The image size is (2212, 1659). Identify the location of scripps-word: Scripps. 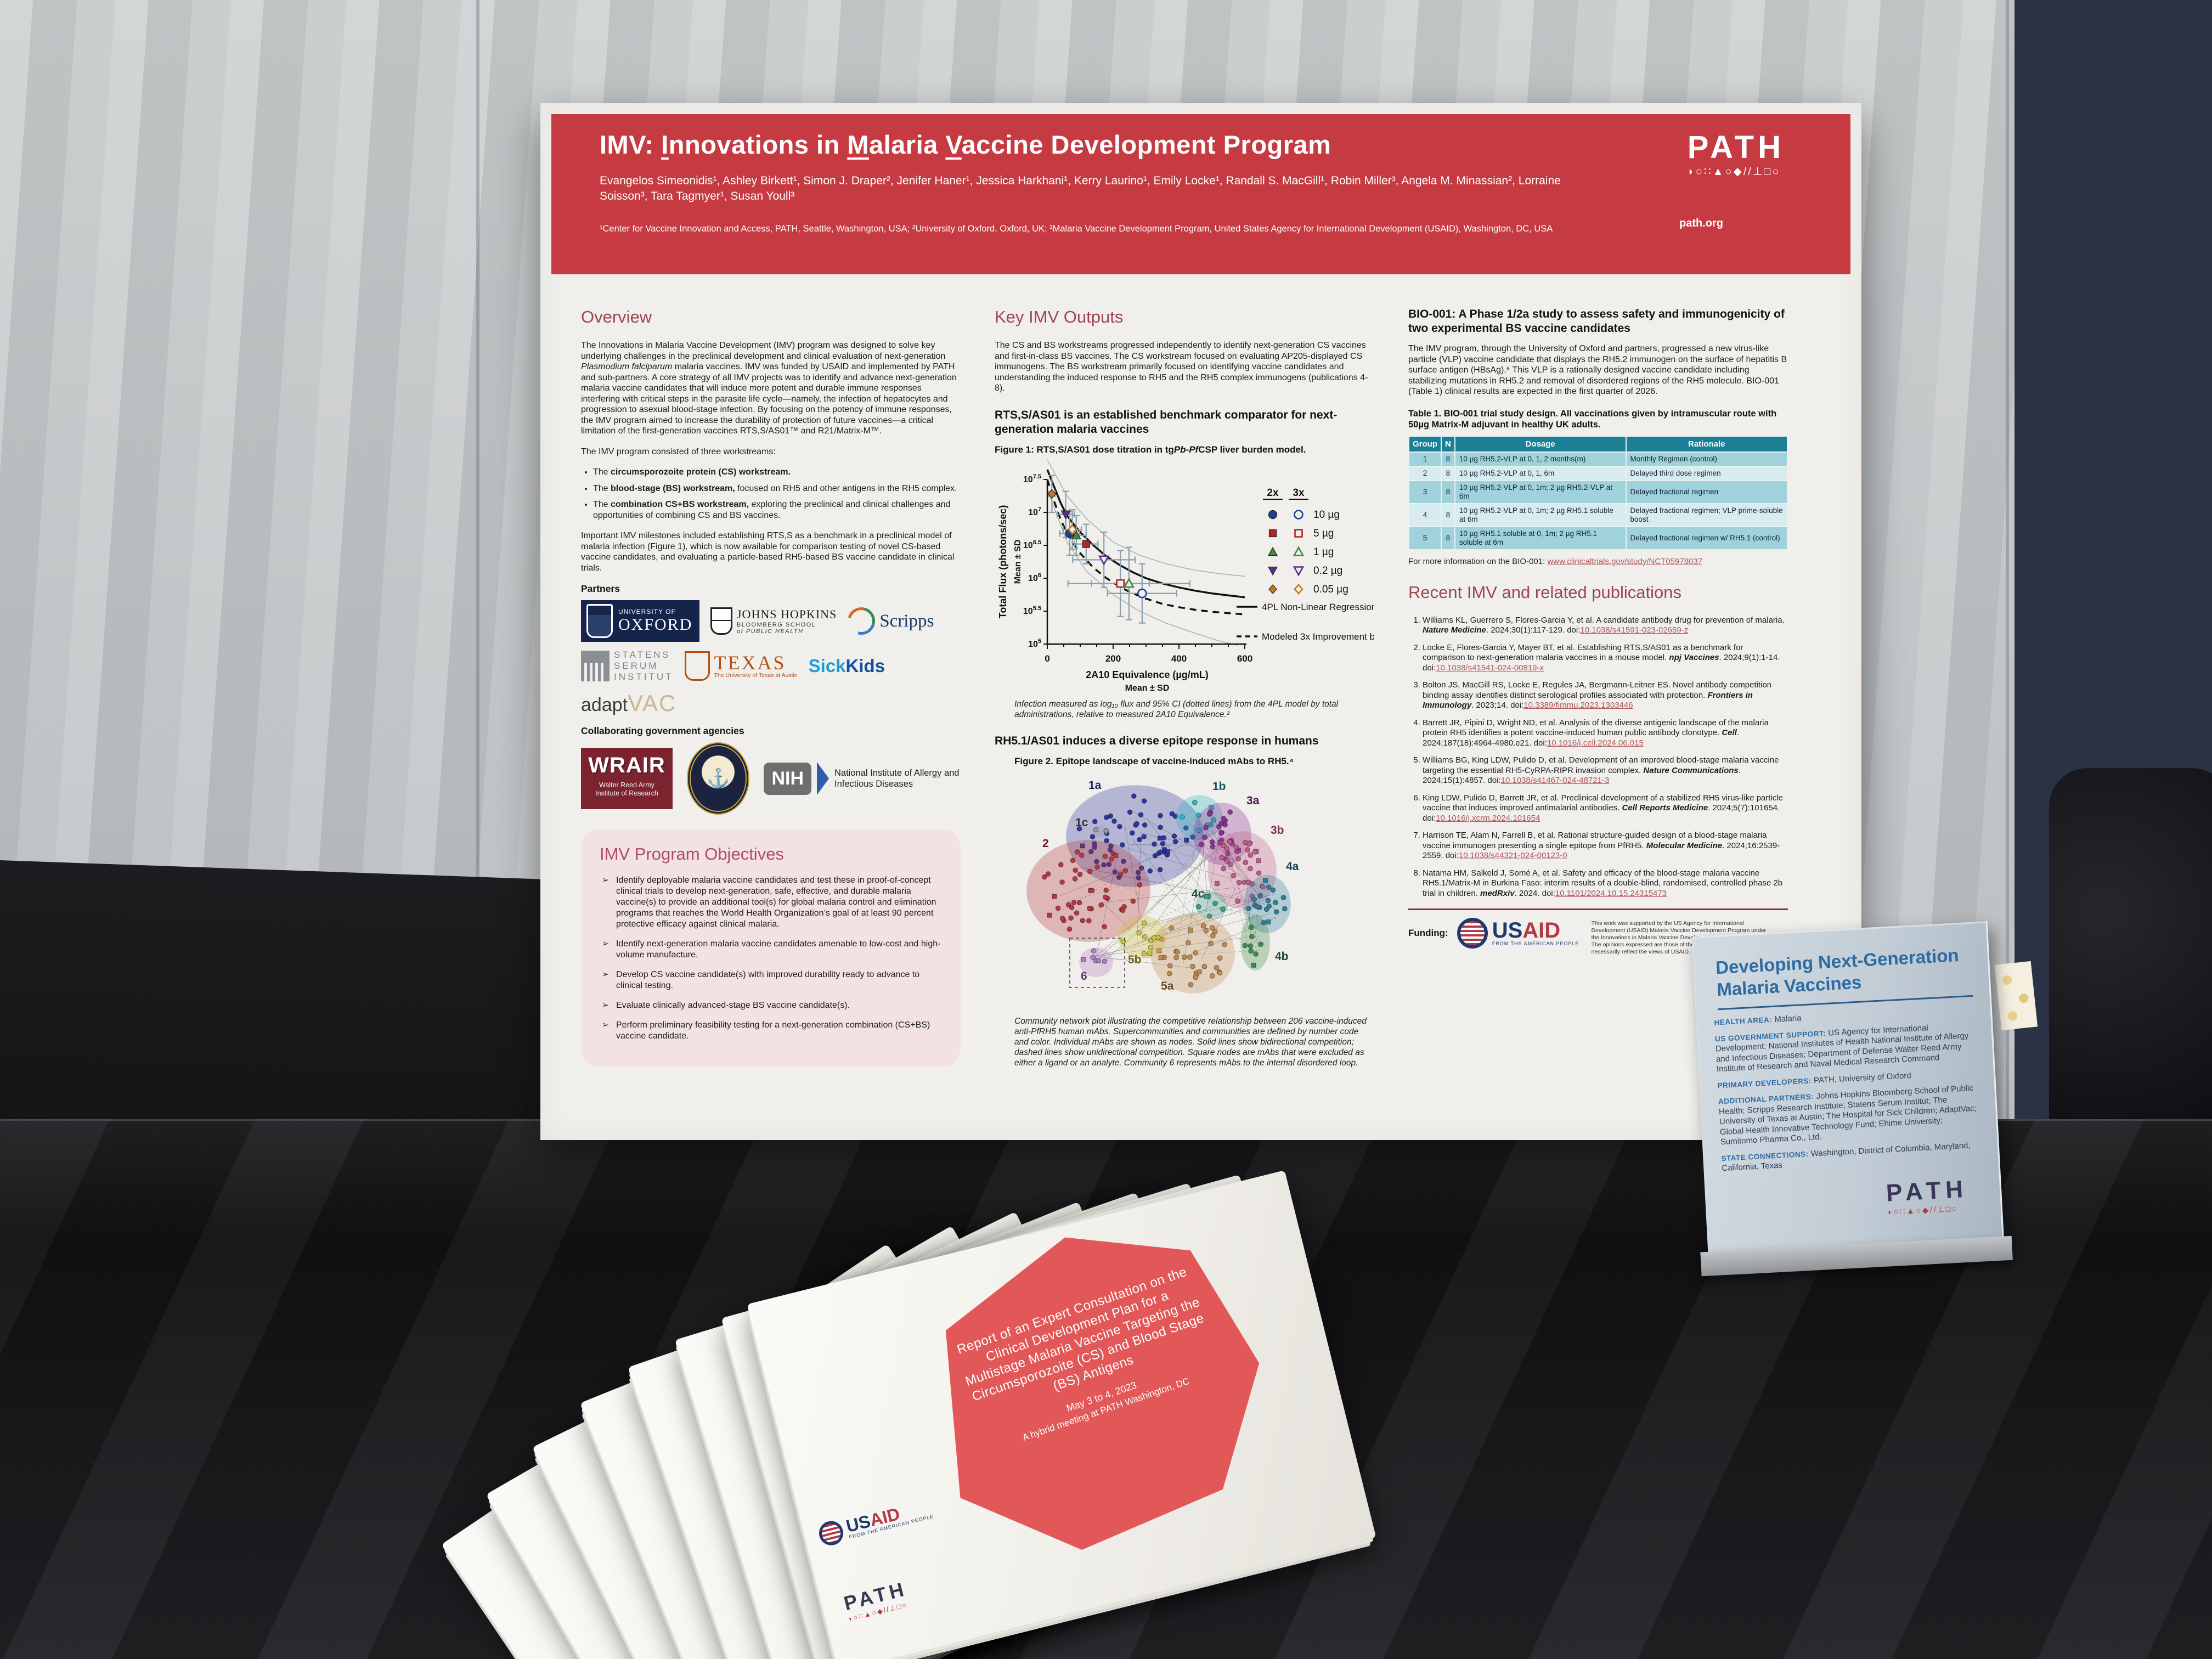
(907, 621).